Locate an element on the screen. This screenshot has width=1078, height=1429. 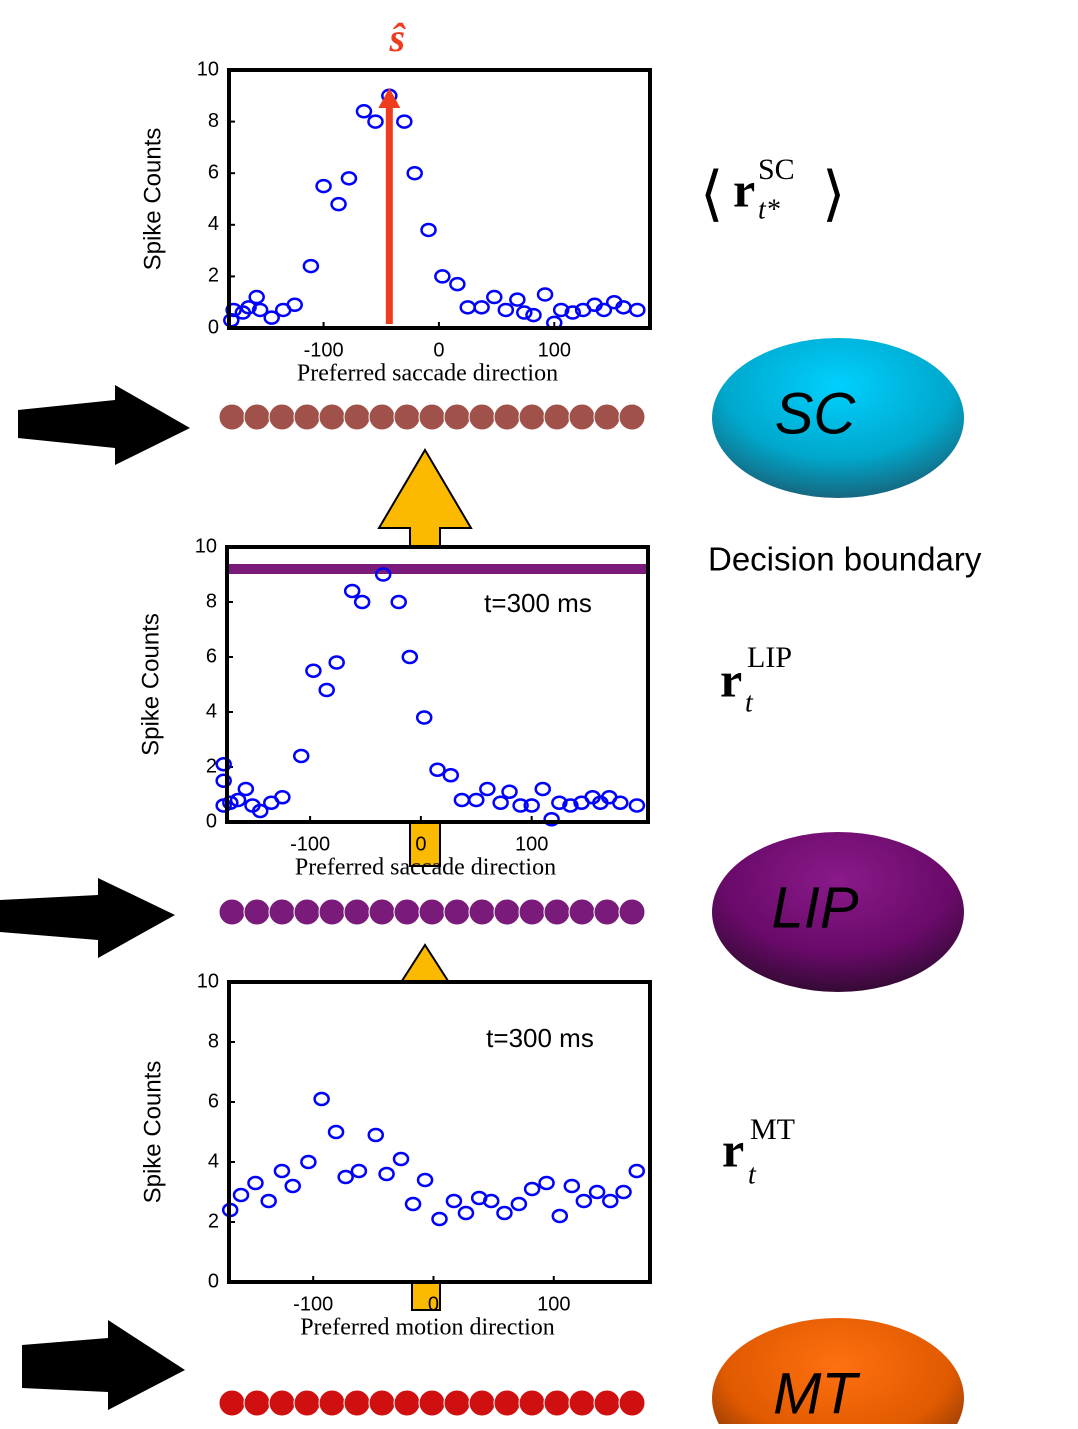
x-tick-label: 0 is located at coordinates (420, 844).